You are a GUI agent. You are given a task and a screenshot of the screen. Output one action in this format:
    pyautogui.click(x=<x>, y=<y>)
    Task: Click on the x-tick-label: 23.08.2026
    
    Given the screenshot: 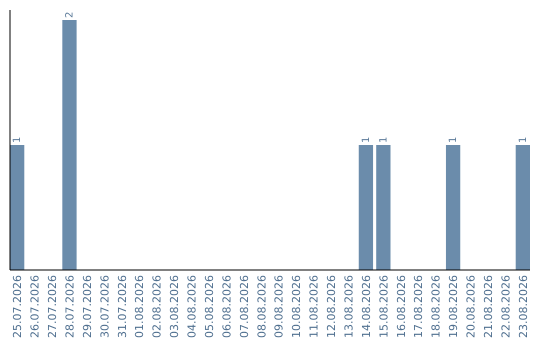 What is the action you would take?
    pyautogui.click(x=523, y=306)
    